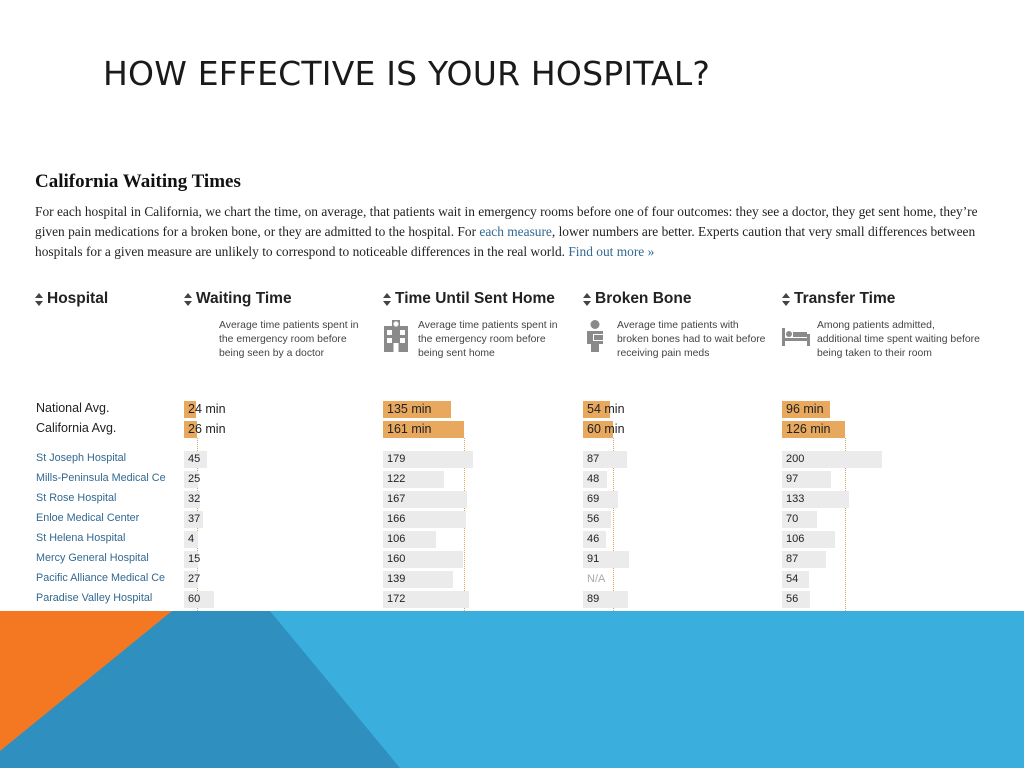  Describe the element at coordinates (396, 459) in the screenshot. I see `hospital-sent-home-value: 179` at that location.